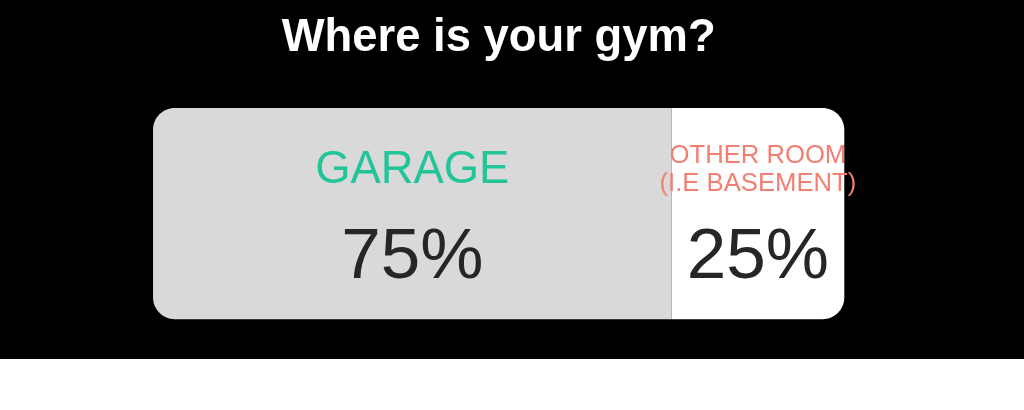  What do you see at coordinates (412, 253) in the screenshot?
I see `data-label: 75%` at bounding box center [412, 253].